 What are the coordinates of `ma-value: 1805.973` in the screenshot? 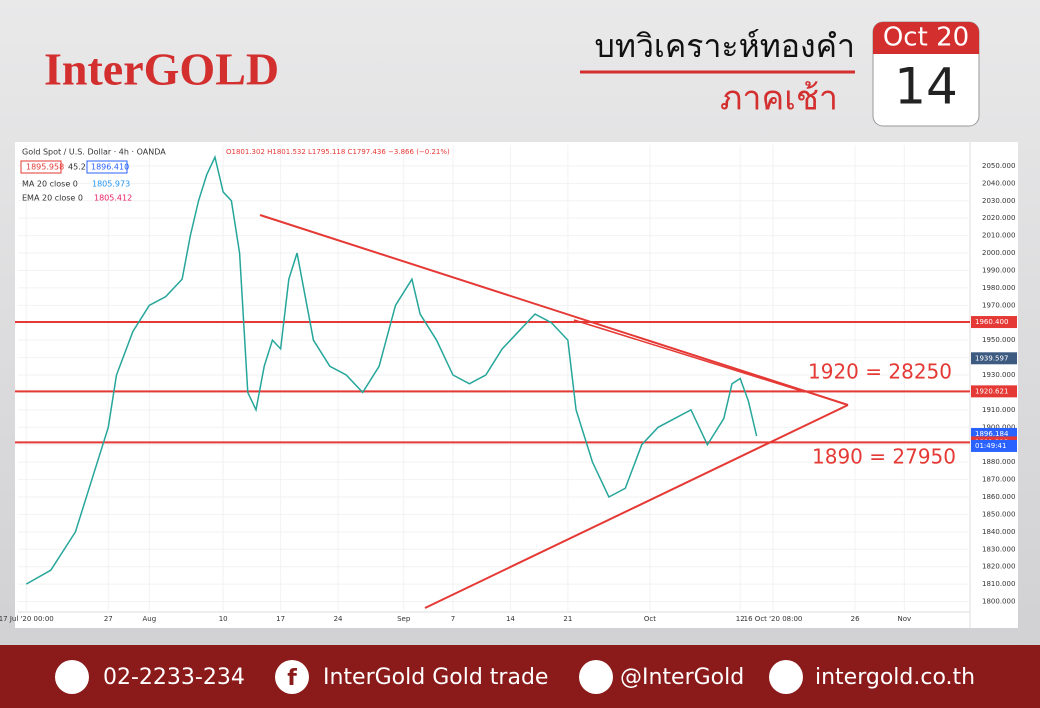 It's located at (111, 184).